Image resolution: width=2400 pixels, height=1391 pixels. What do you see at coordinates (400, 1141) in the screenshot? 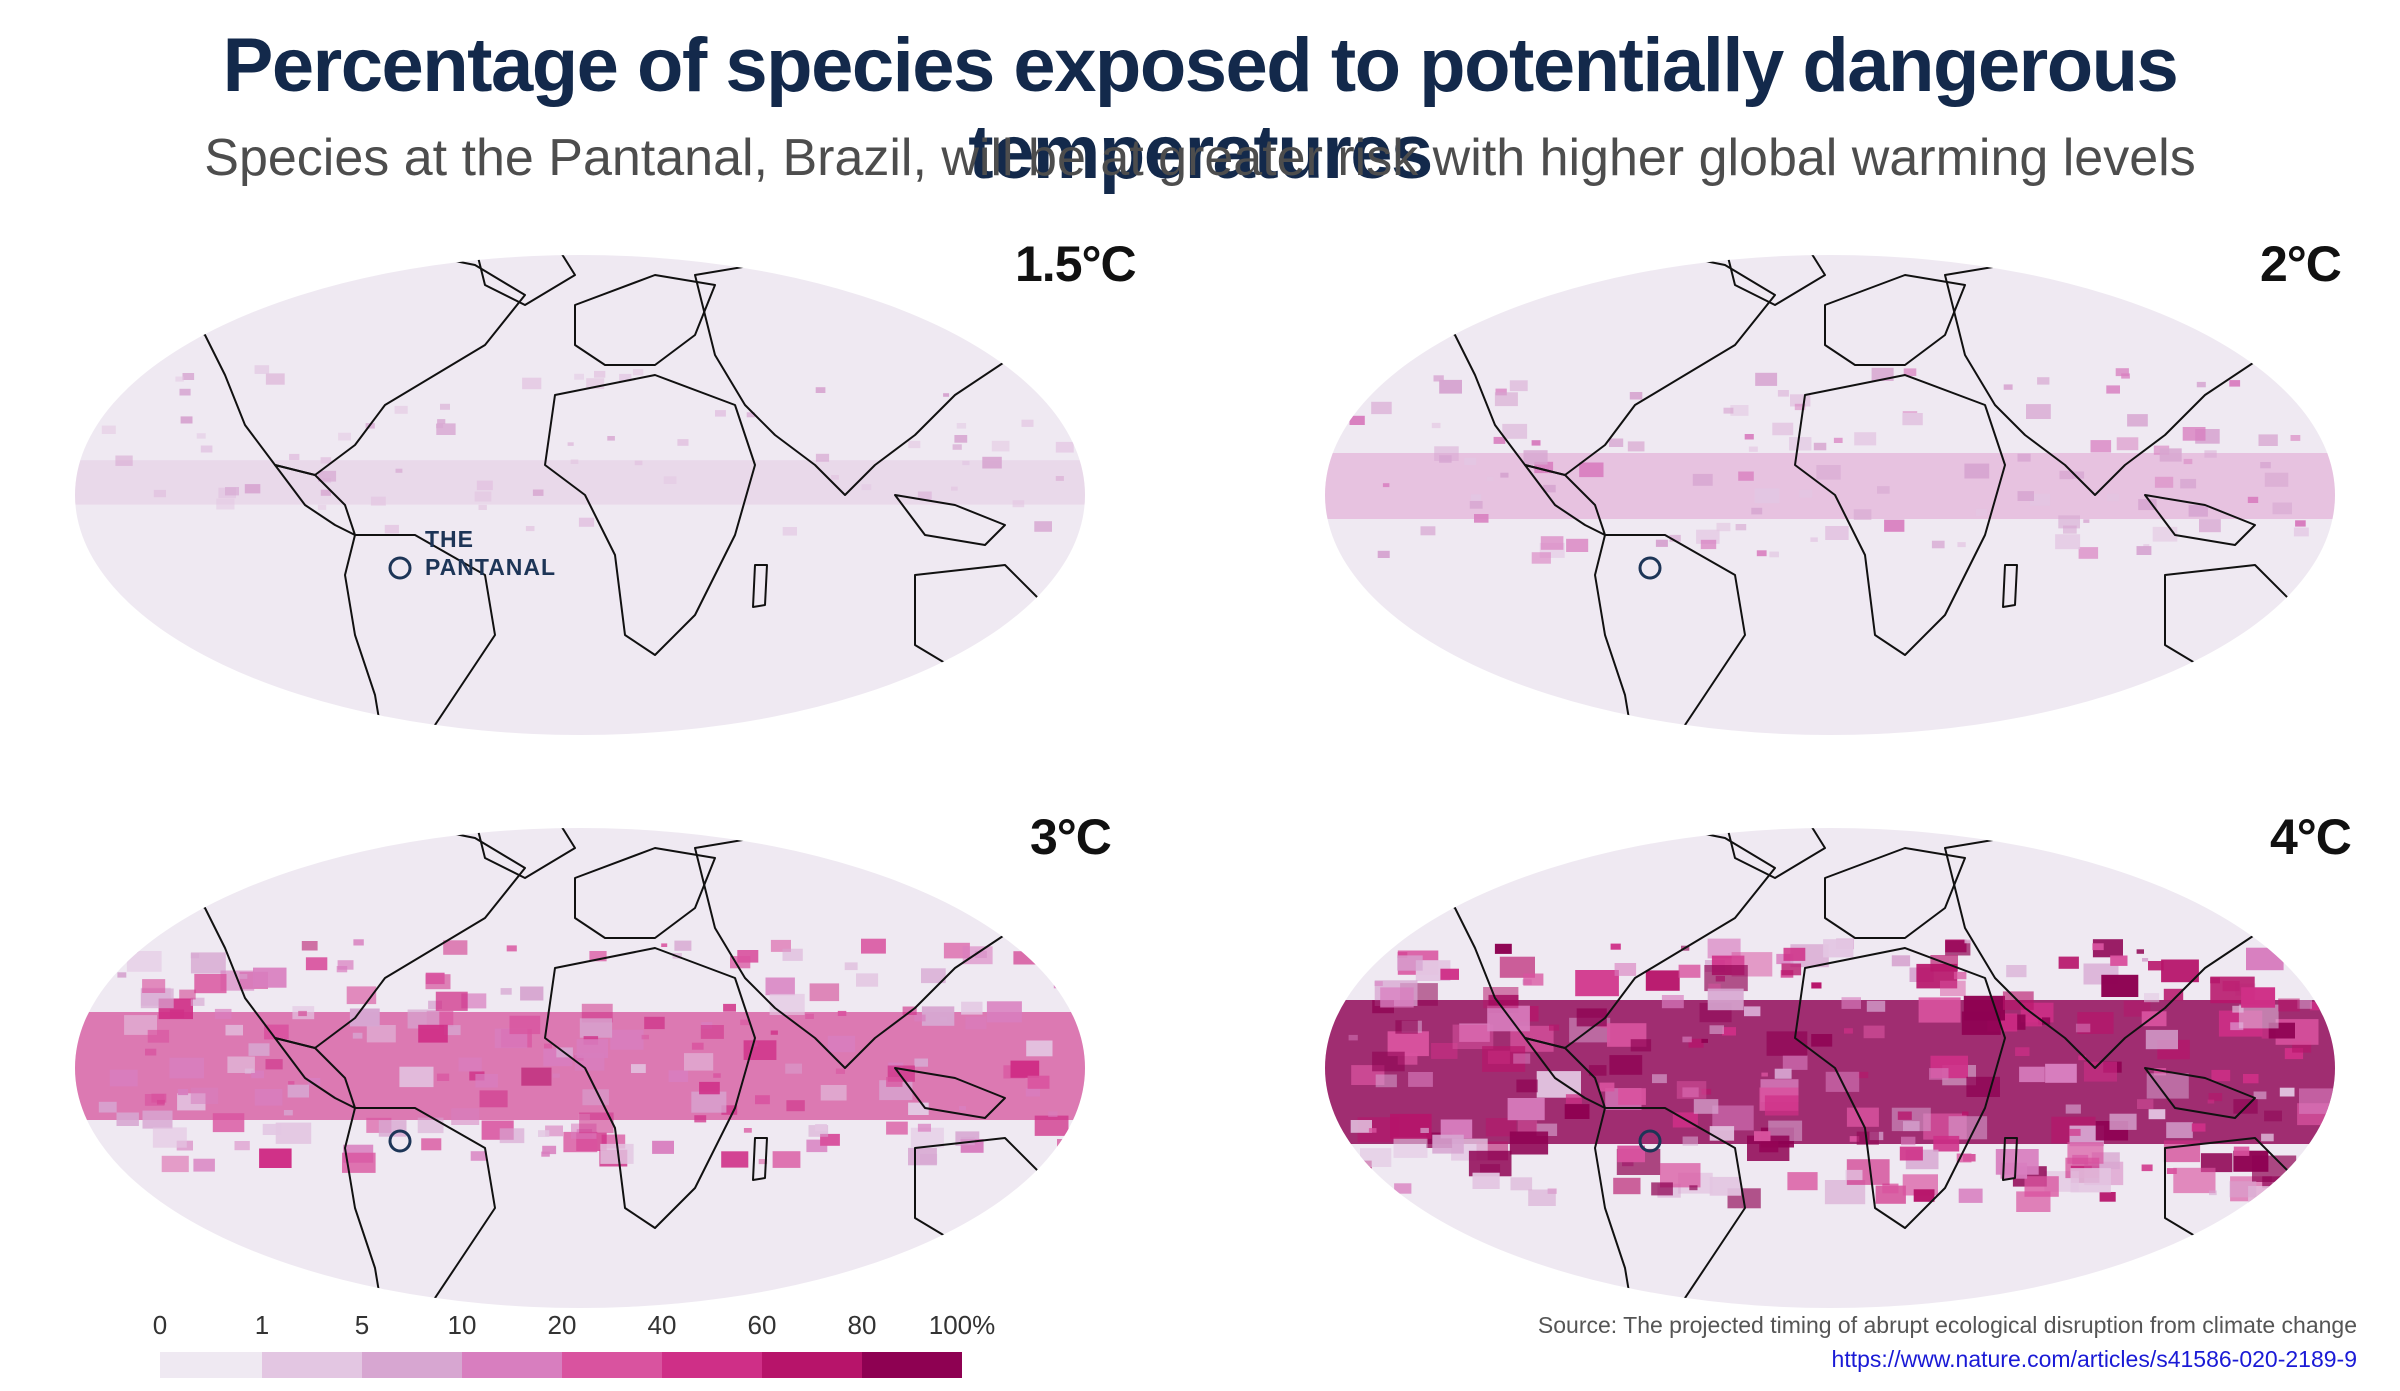
I see `pantanal-marker` at bounding box center [400, 1141].